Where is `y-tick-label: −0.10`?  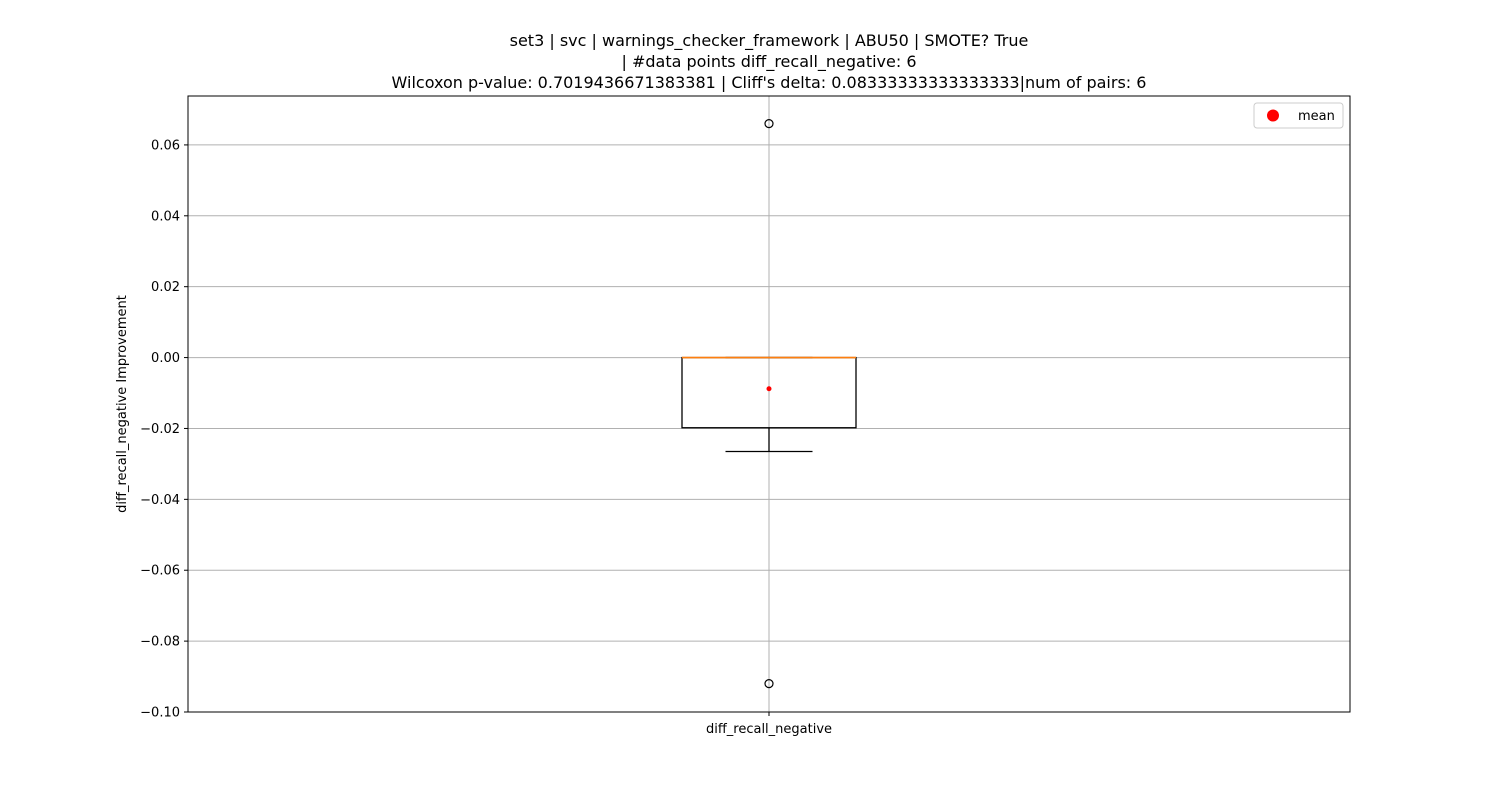 y-tick-label: −0.10 is located at coordinates (160, 713).